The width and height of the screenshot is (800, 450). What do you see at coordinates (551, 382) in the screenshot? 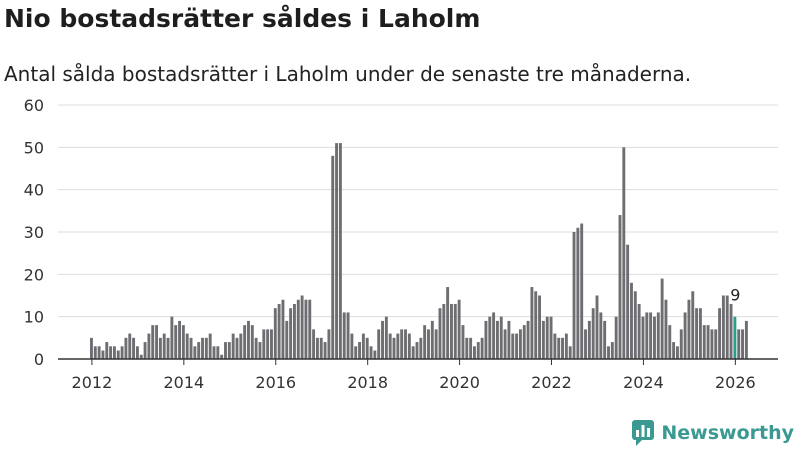
I see `x-tick-label: 2022` at bounding box center [551, 382].